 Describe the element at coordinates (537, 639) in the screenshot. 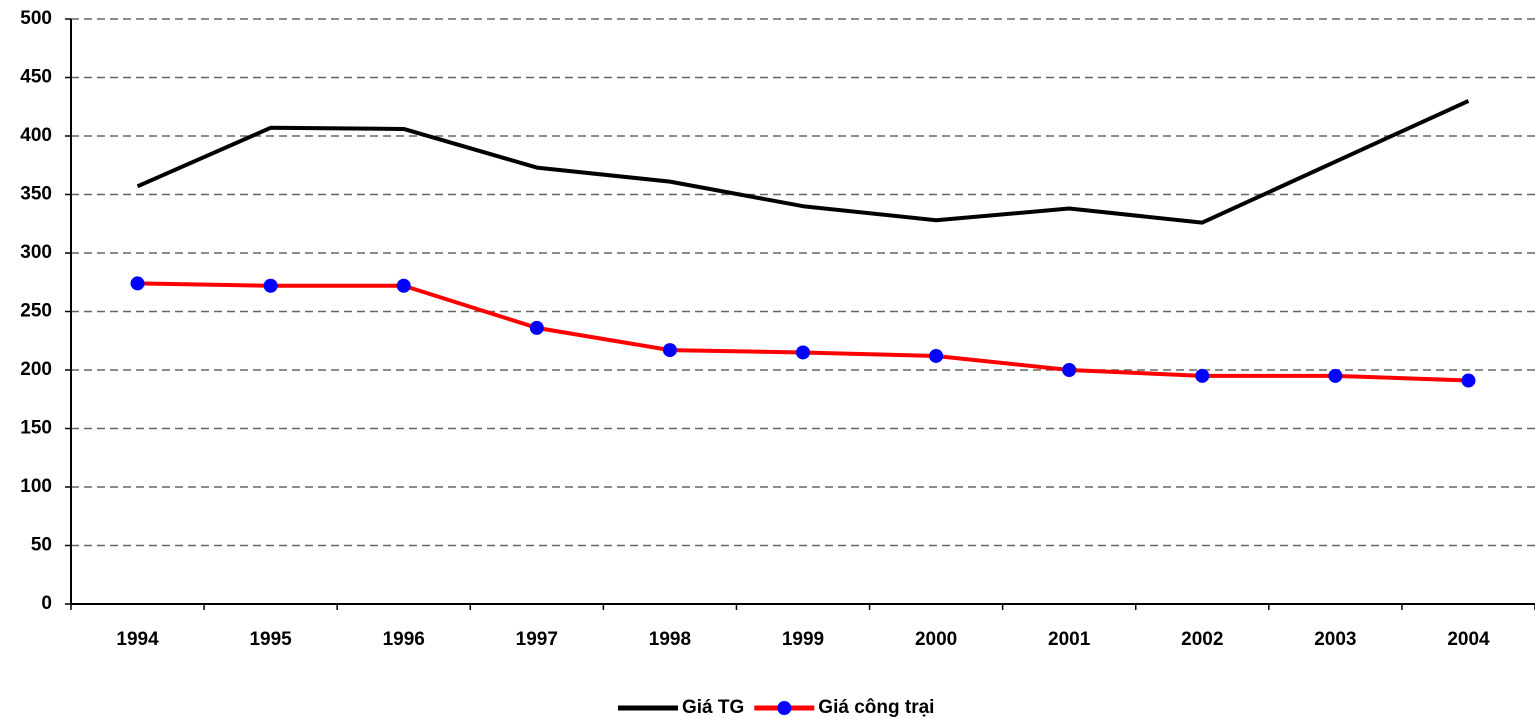

I see `x-tick-label: 1997` at that location.